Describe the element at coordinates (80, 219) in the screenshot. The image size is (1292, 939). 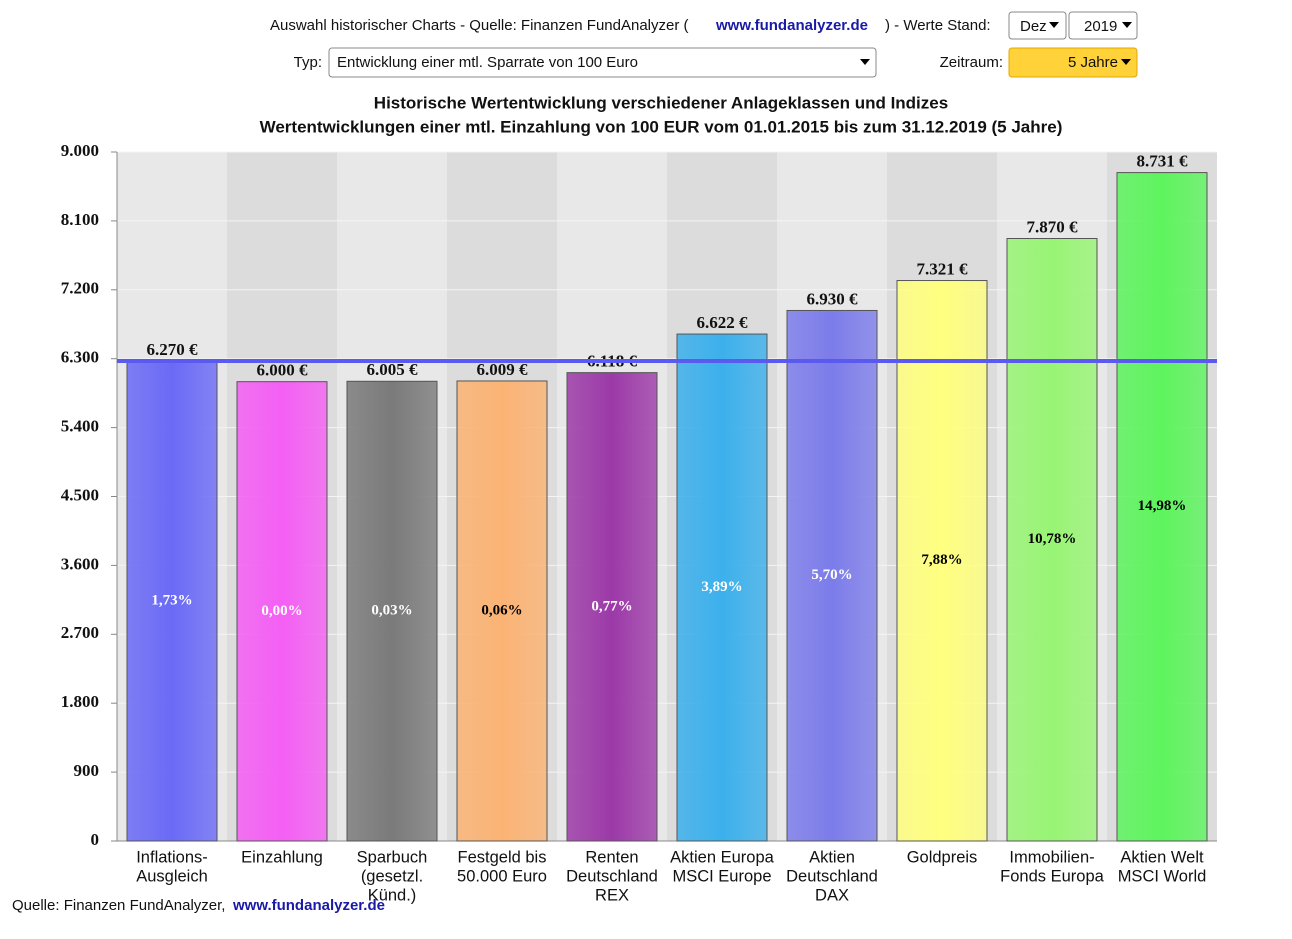
I see `y-tick-label: 8.100` at that location.